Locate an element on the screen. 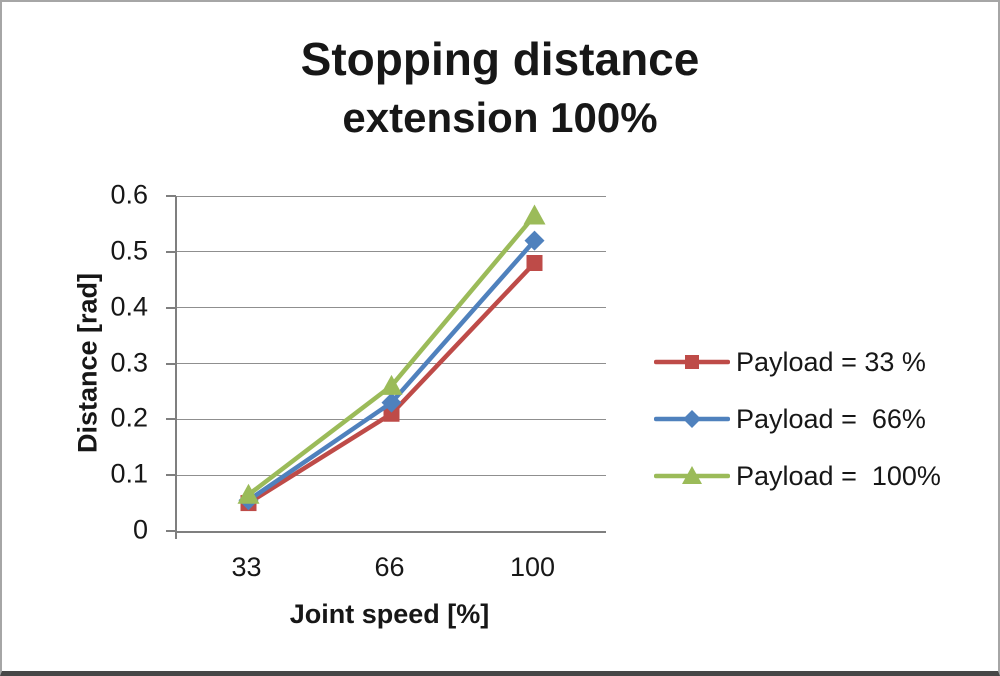 The image size is (1000, 676). legend-item: Payload = 33 % is located at coordinates (819, 362).